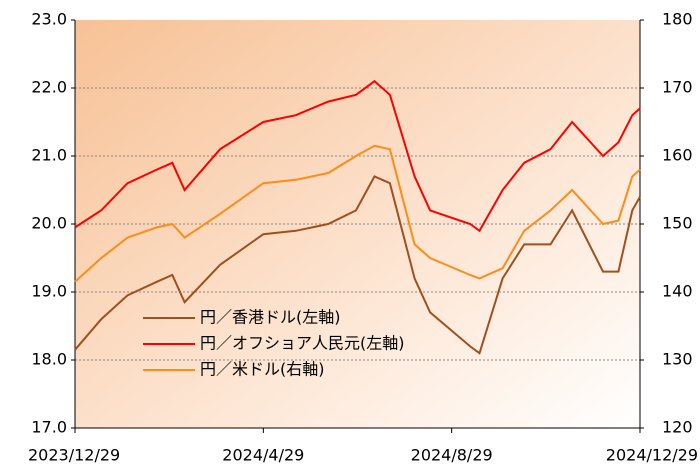 The height and width of the screenshot is (472, 700). What do you see at coordinates (677, 19) in the screenshot?
I see `y2-tick-label: 180` at bounding box center [677, 19].